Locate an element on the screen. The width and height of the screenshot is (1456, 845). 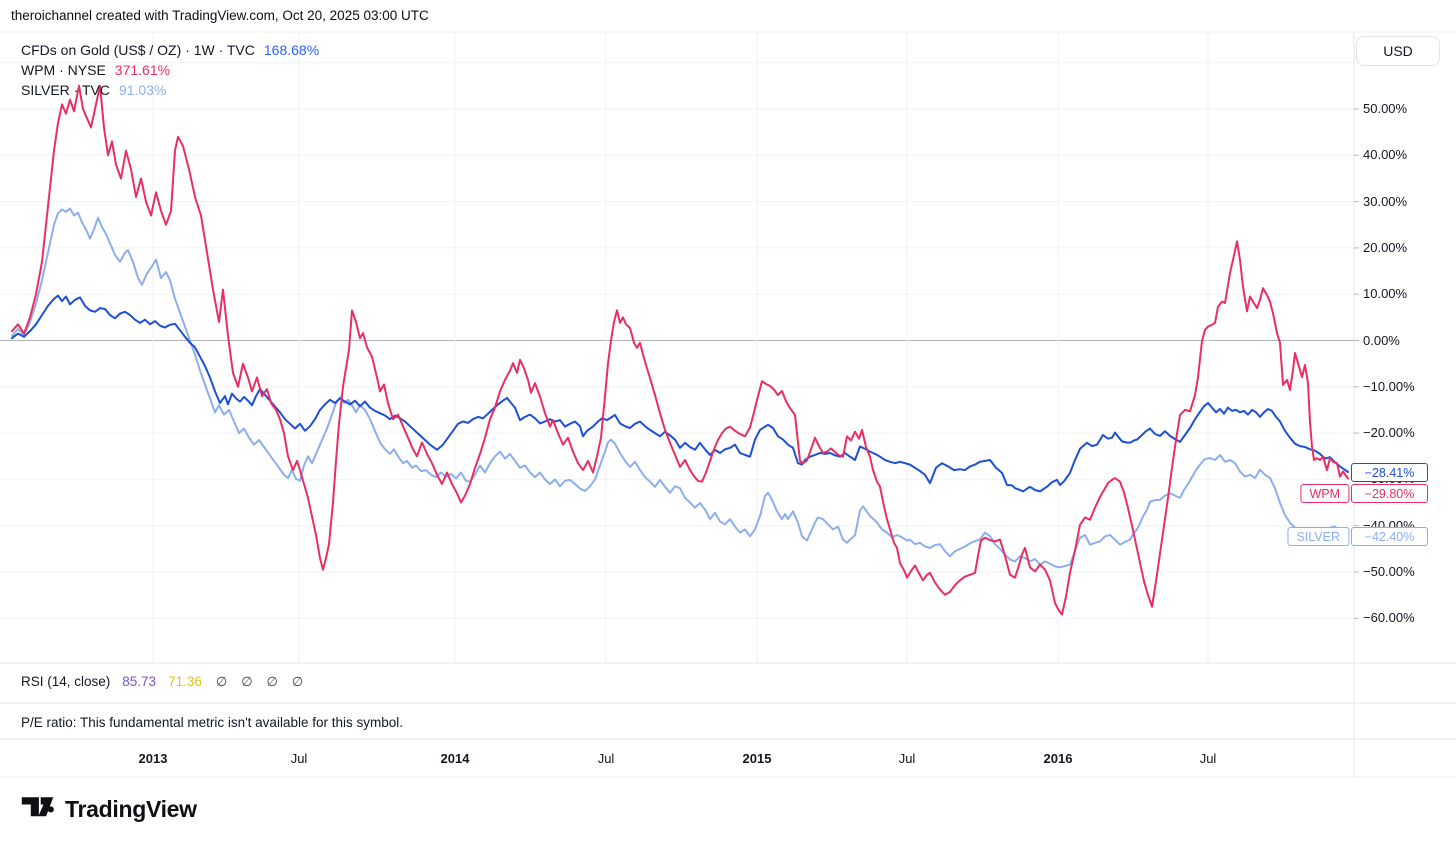
wpm-symbol-badge: WPM is located at coordinates (1324, 493).